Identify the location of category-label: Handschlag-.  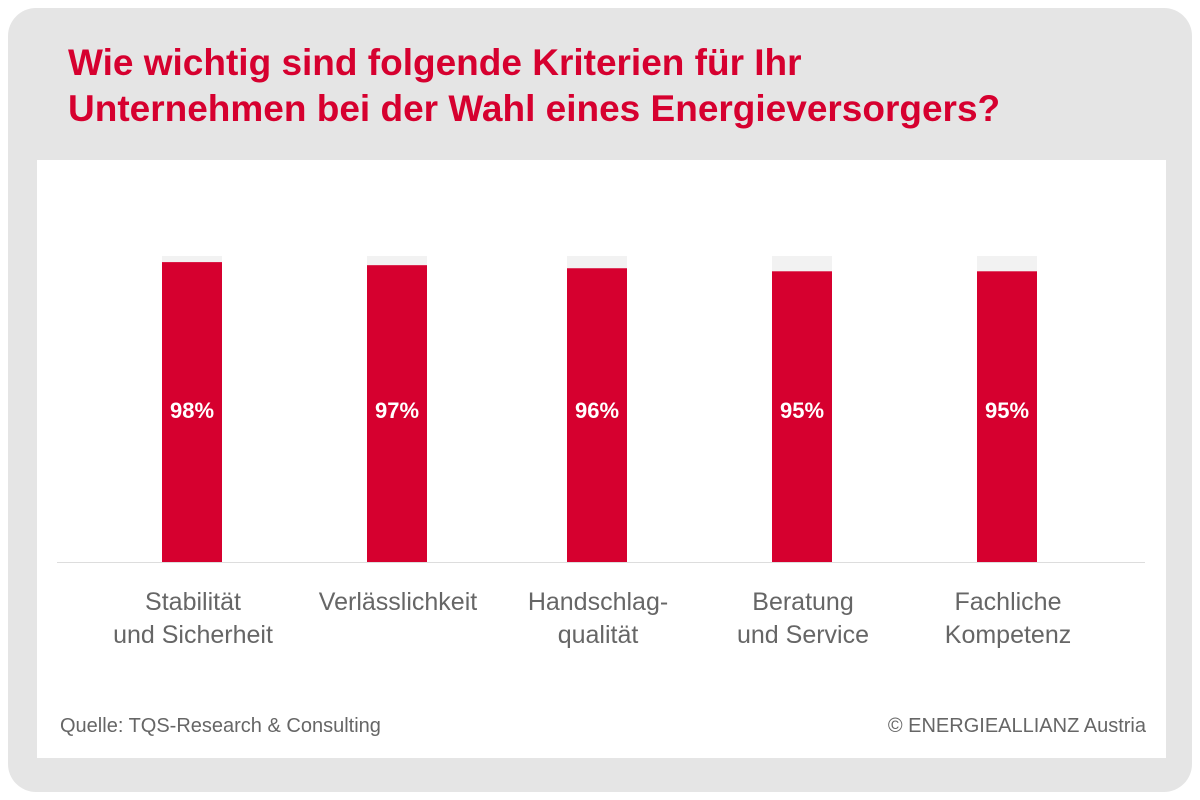
(598, 602).